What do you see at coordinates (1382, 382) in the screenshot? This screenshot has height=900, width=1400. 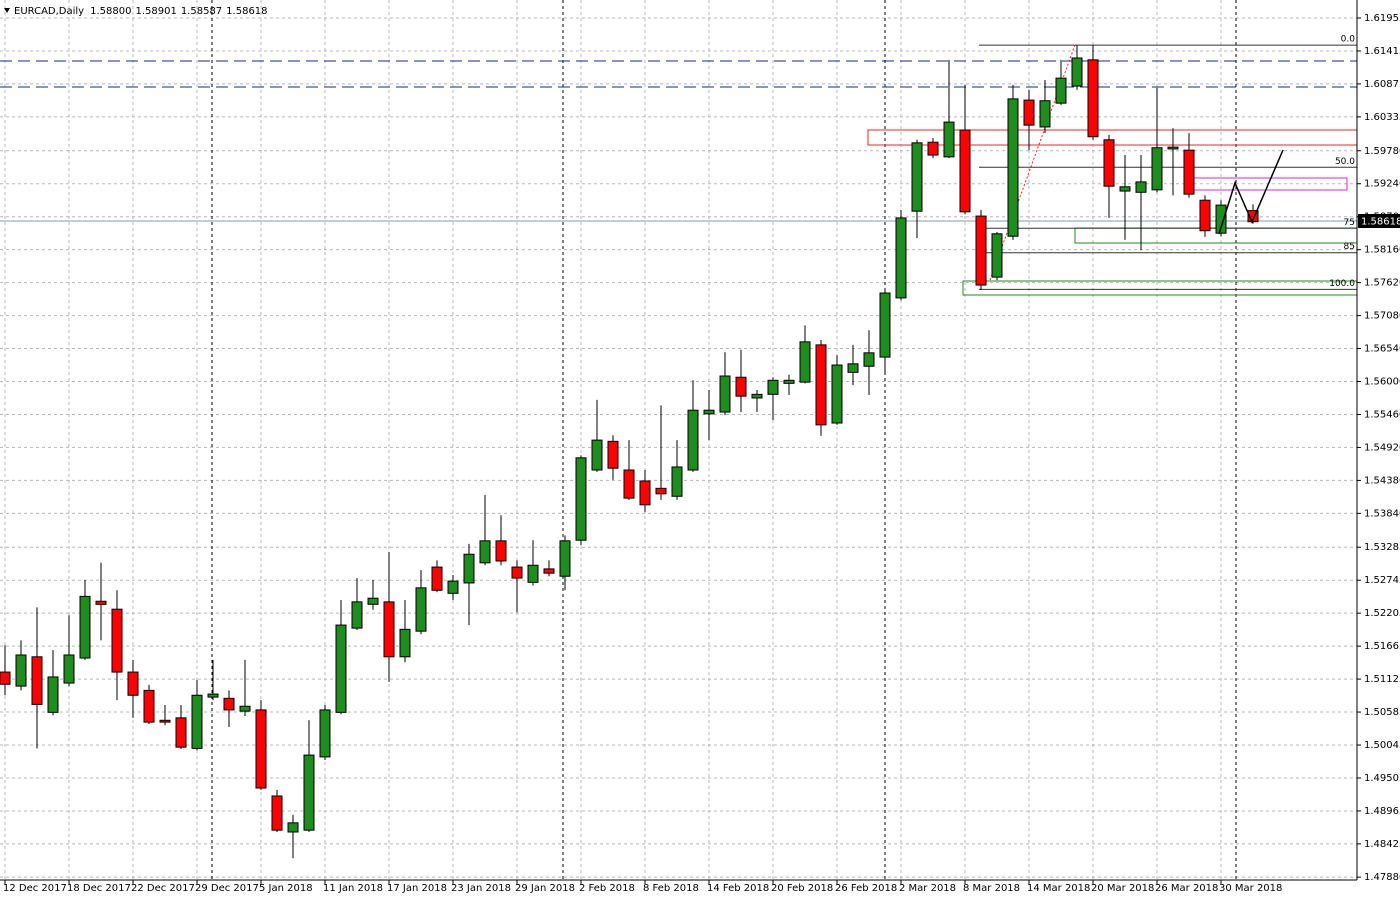 I see `y-tick-label: 1.56000` at bounding box center [1382, 382].